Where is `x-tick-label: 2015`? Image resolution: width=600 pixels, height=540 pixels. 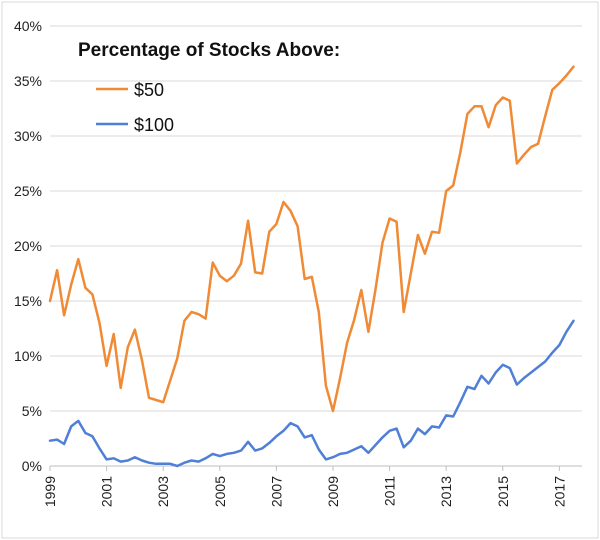 x-tick-label: 2015 is located at coordinates (503, 491).